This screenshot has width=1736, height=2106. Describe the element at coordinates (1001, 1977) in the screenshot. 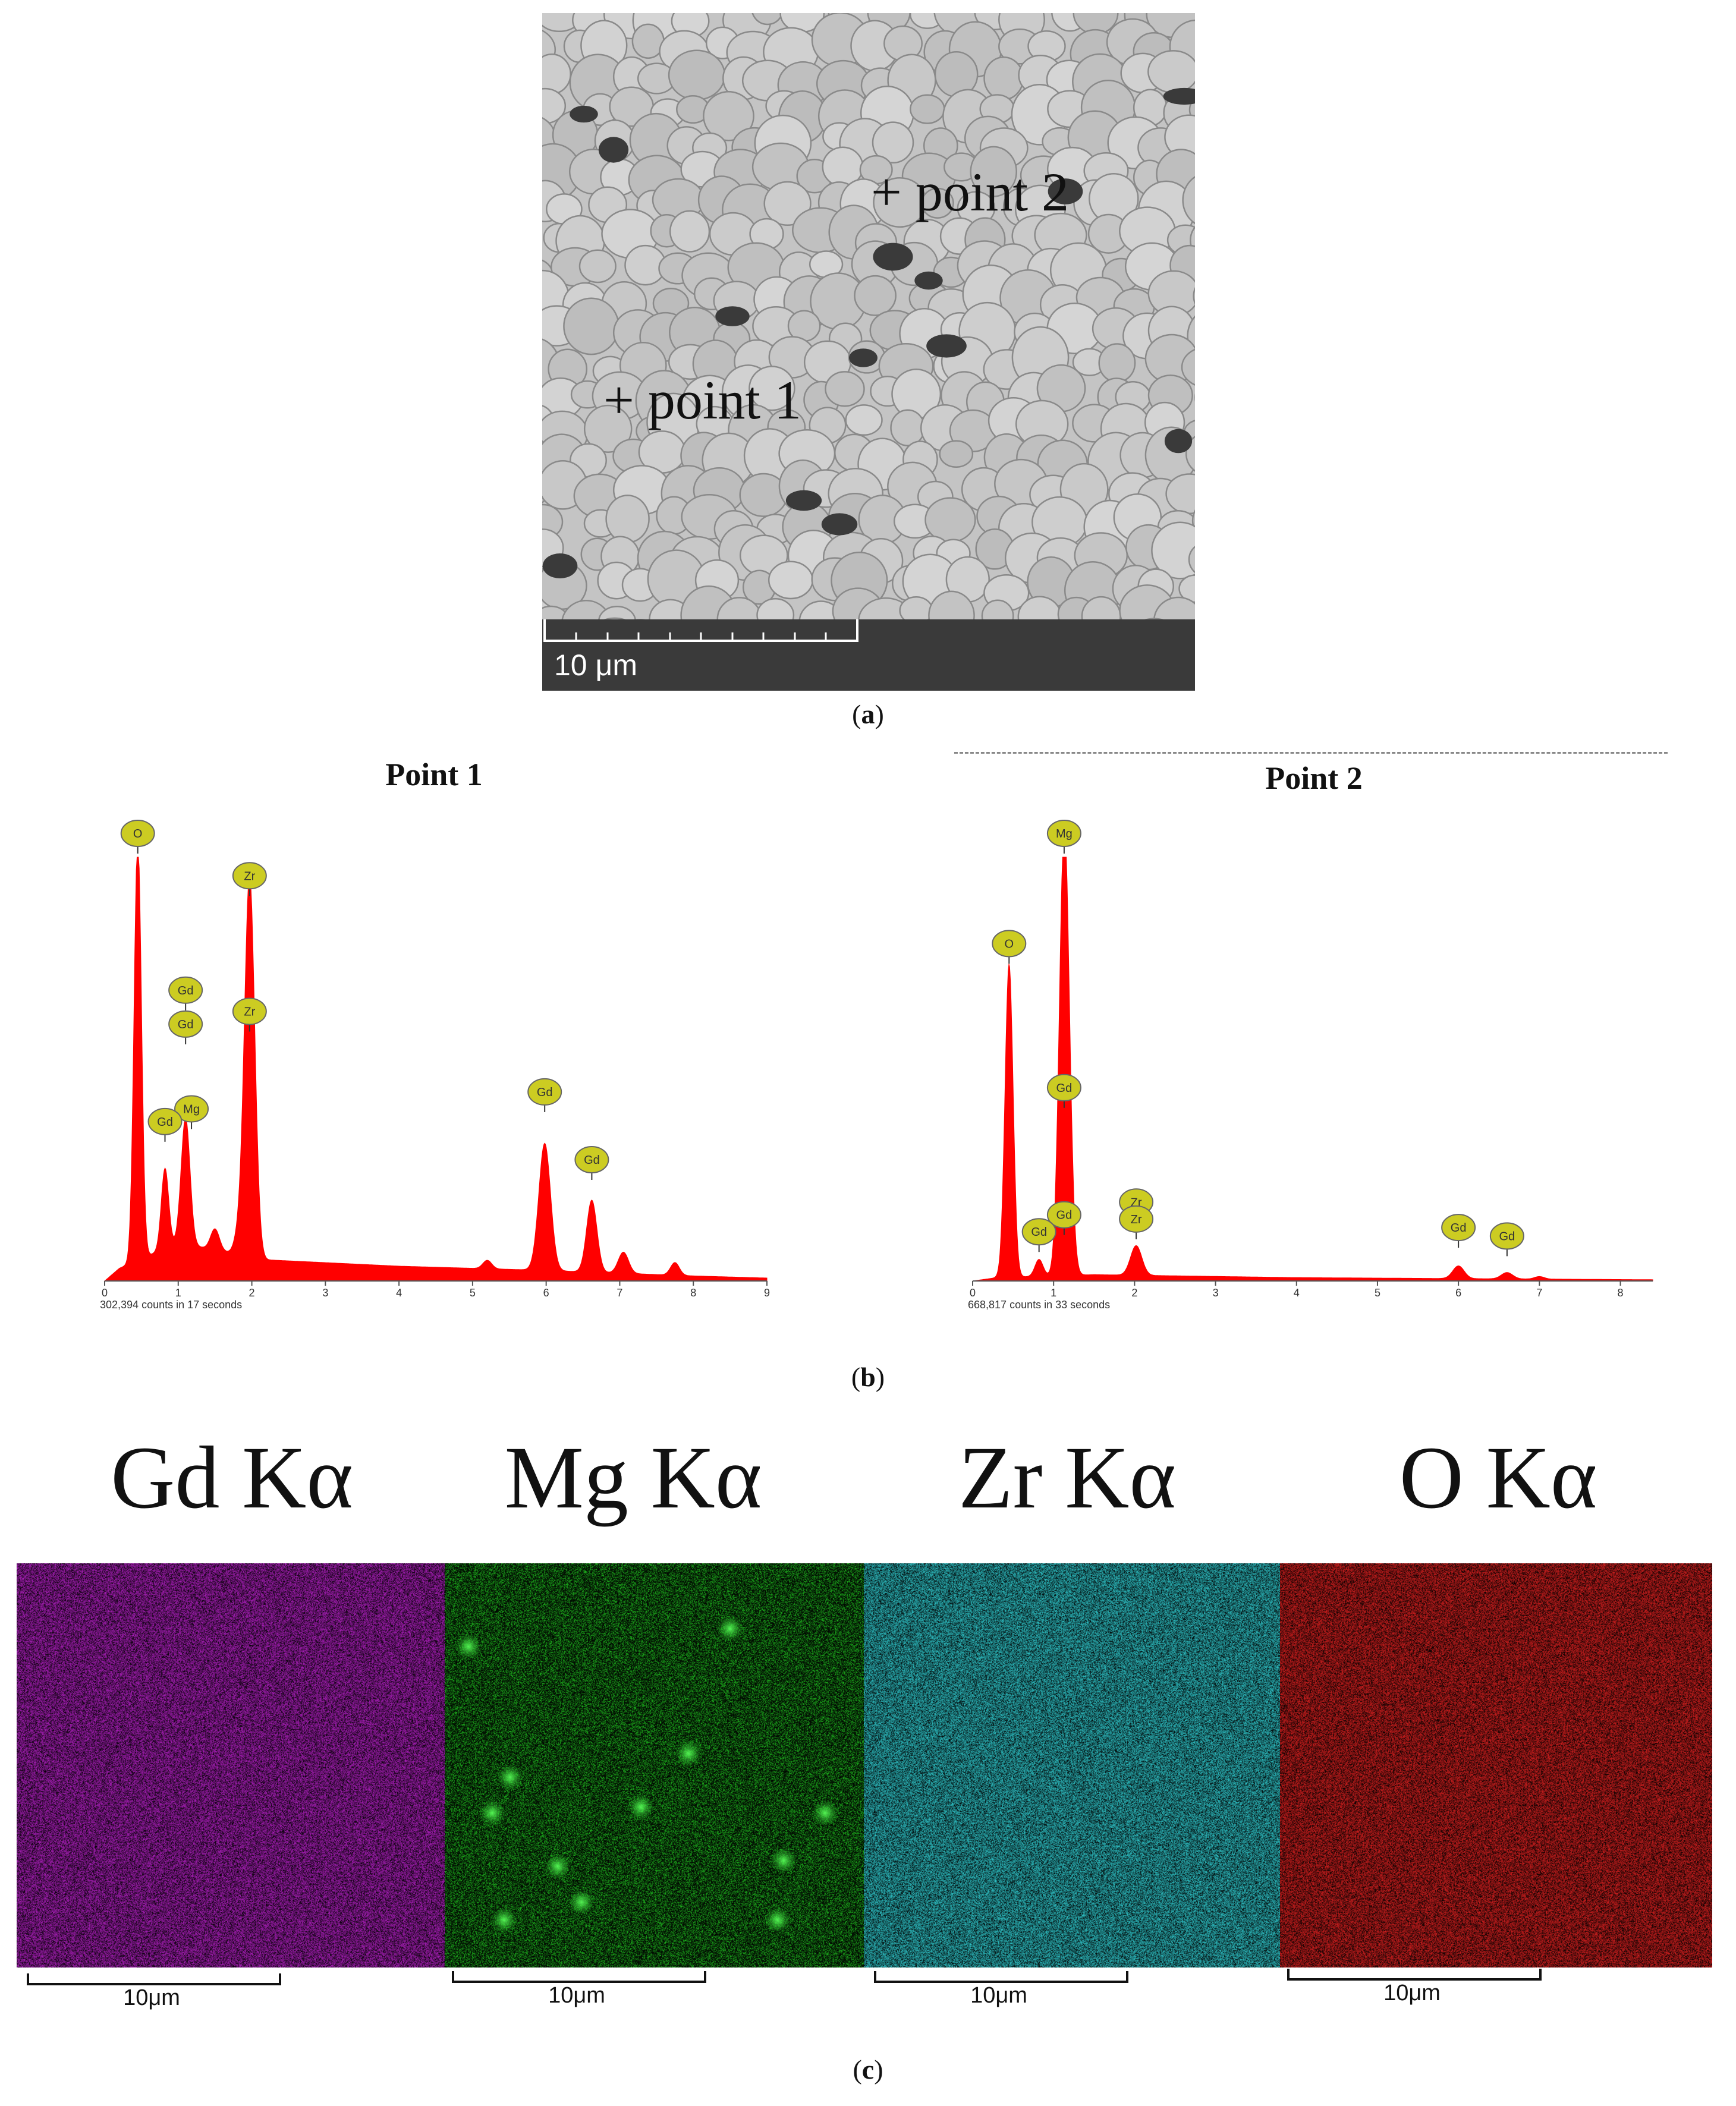

I see `map-scale-bar-zr` at that location.